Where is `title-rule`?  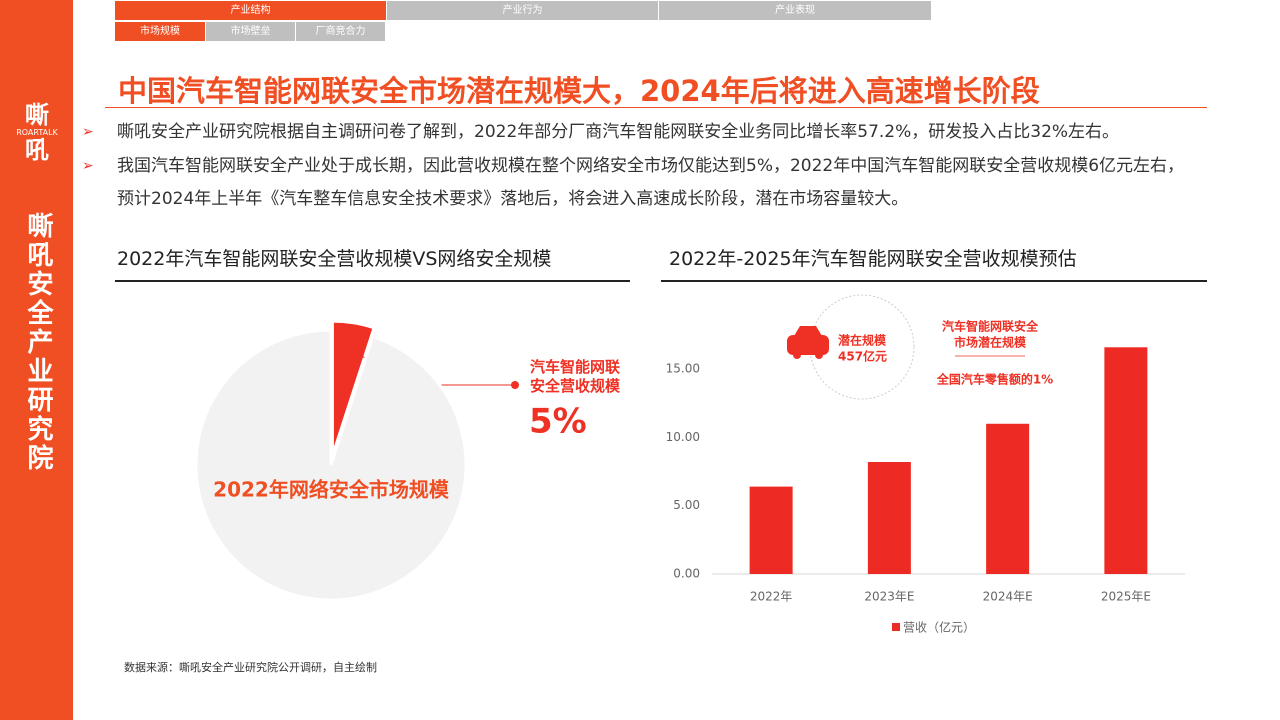 title-rule is located at coordinates (656, 107).